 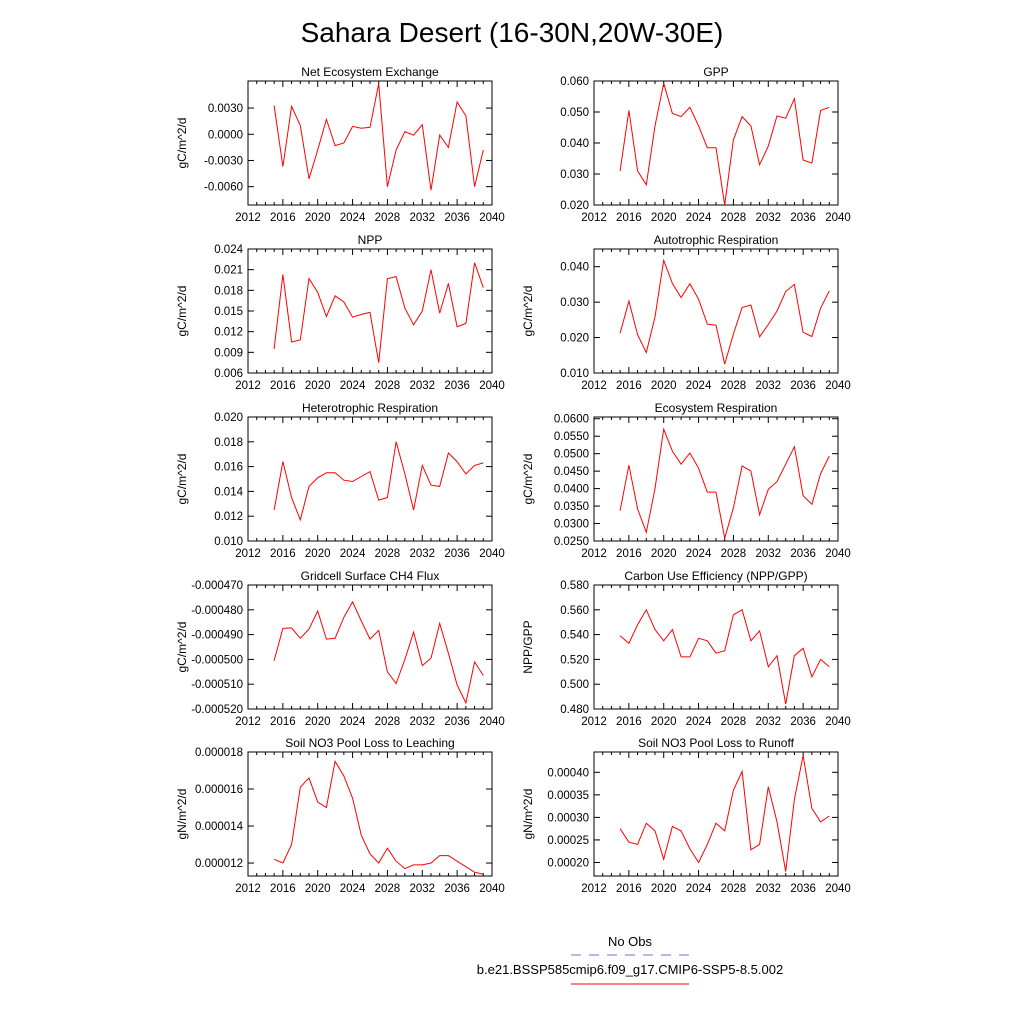 I want to click on y-tick-label: 0.0450, so click(x=571, y=472).